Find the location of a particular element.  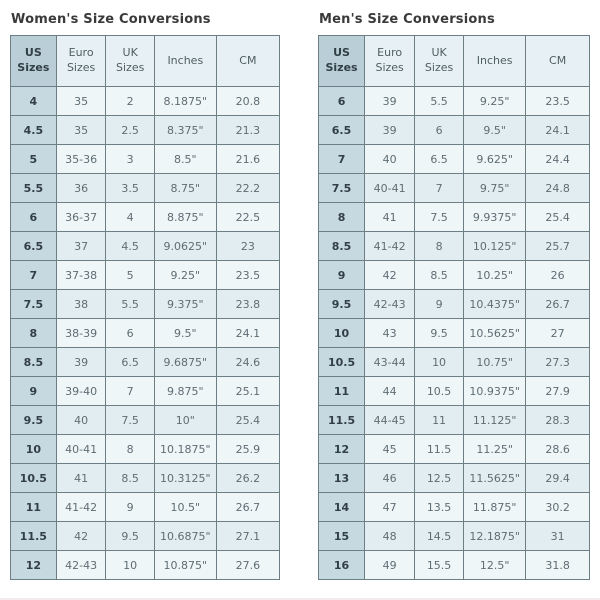

data-cell: 9.25" is located at coordinates (494, 101).